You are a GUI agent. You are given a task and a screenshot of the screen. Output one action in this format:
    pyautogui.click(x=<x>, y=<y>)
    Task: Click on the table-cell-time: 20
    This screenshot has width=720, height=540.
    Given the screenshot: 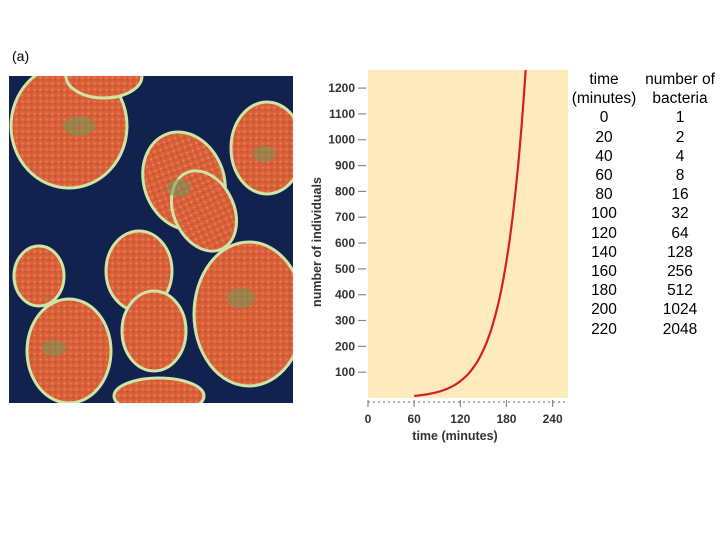 What is the action you would take?
    pyautogui.click(x=604, y=137)
    